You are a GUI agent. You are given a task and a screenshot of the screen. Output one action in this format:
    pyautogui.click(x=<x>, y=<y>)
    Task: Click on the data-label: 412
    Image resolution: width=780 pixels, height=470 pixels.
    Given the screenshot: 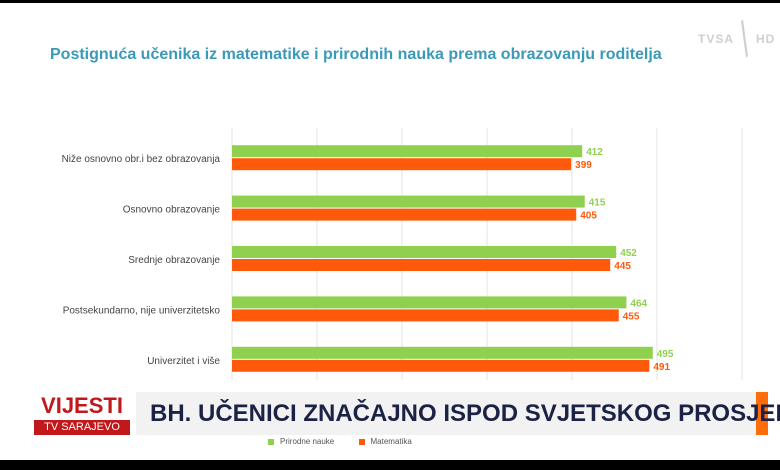 What is the action you would take?
    pyautogui.click(x=594, y=152)
    